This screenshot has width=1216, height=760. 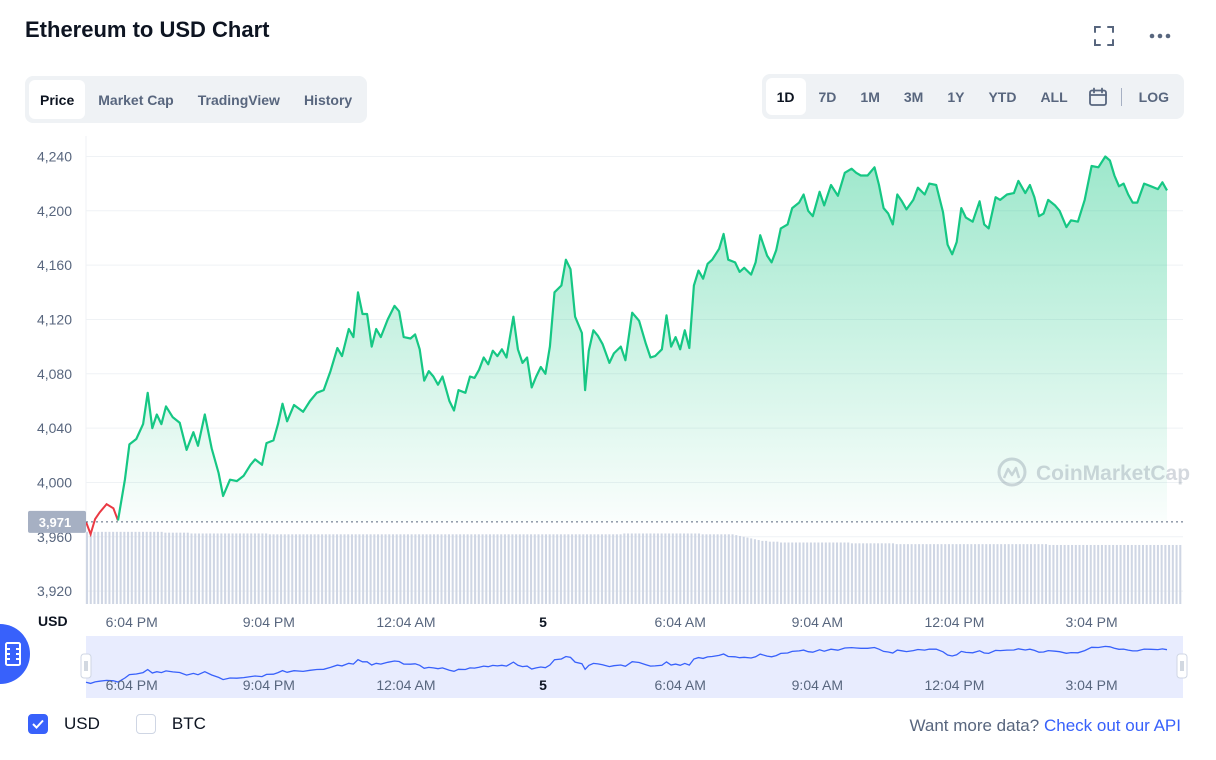 I want to click on navigator-left-handle, so click(x=86, y=666).